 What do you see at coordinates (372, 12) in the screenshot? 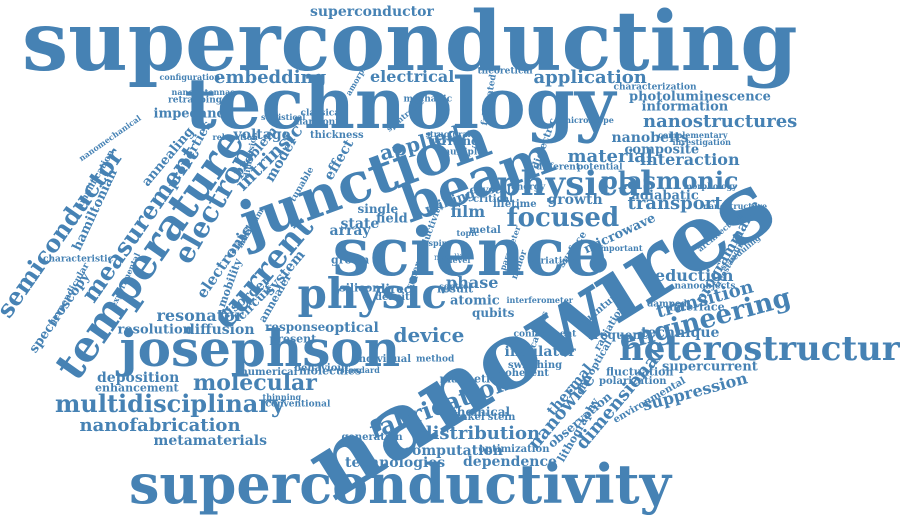
I see `cloud-word: superconductor` at bounding box center [372, 12].